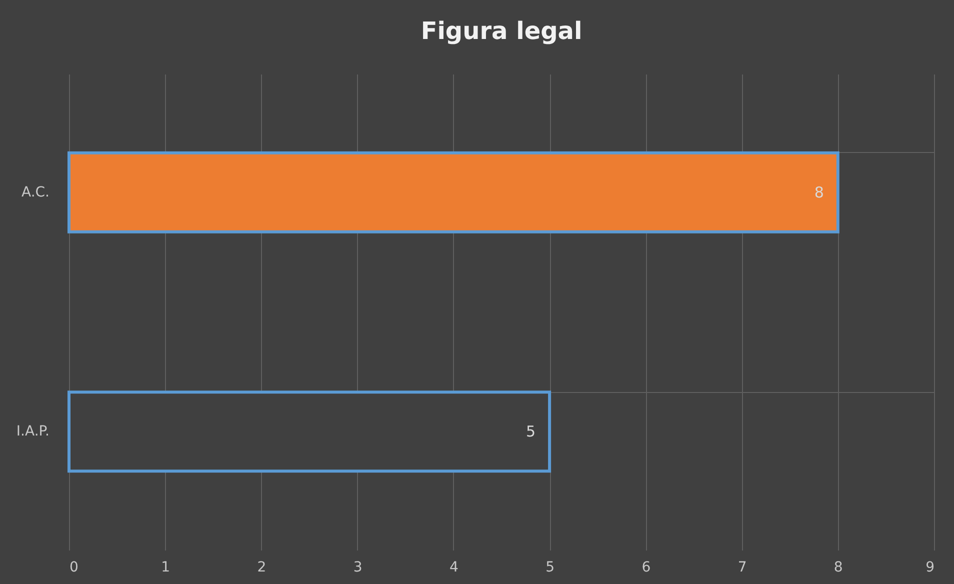 The width and height of the screenshot is (954, 584). Describe the element at coordinates (501, 31) in the screenshot. I see `chart-title: Figura legal` at that location.